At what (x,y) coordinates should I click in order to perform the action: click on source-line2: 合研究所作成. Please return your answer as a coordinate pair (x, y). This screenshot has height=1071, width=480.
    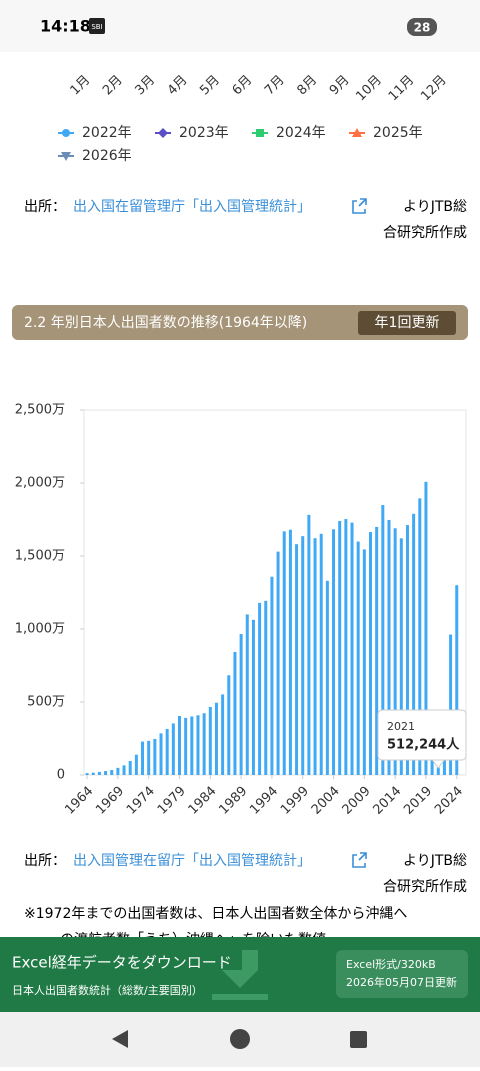
    Looking at the image, I should click on (425, 887).